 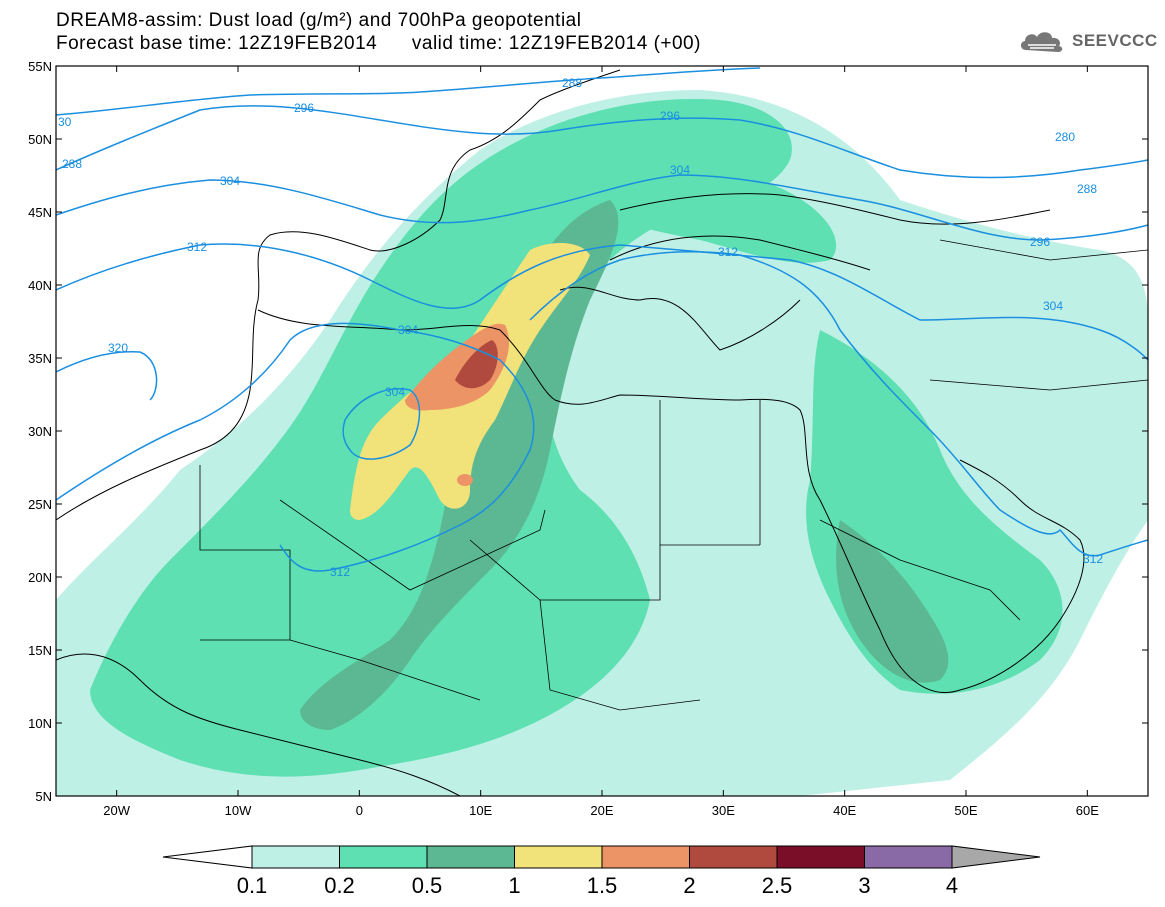 What do you see at coordinates (689, 885) in the screenshot?
I see `colorbar-label: 2` at bounding box center [689, 885].